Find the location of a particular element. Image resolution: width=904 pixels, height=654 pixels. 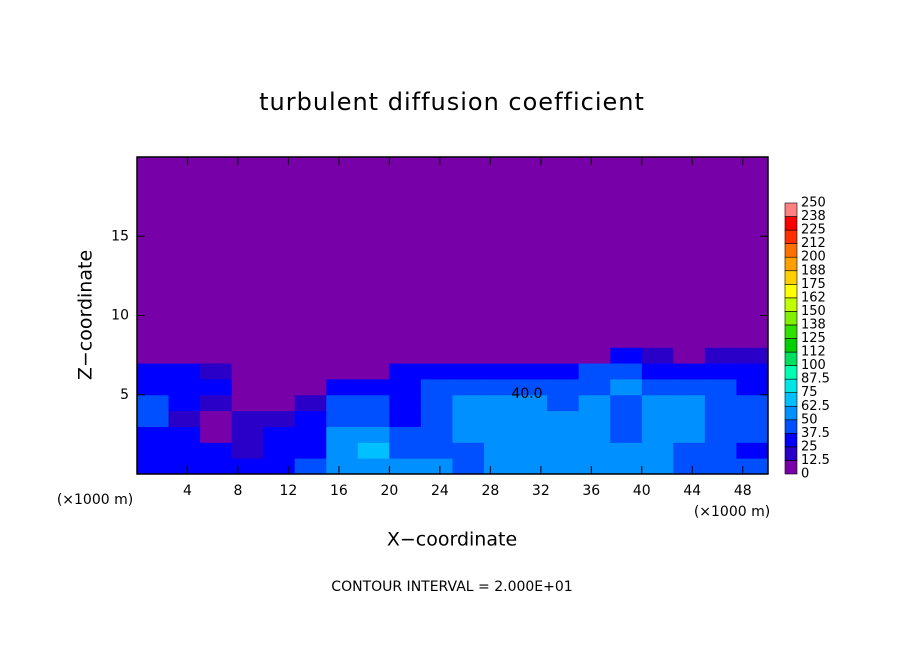

colorbar-label: 75 is located at coordinates (809, 392).